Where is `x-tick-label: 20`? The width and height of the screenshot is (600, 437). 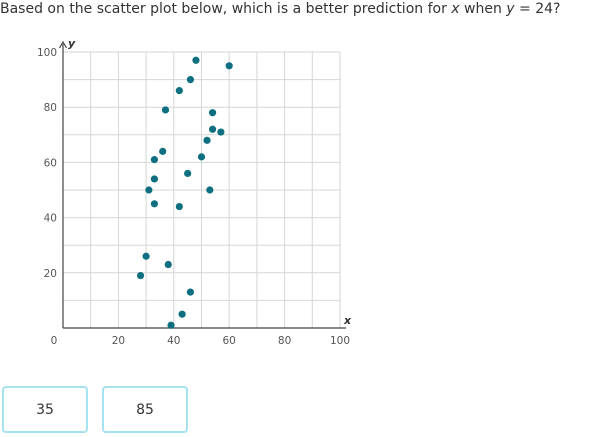 x-tick-label: 20 is located at coordinates (118, 341).